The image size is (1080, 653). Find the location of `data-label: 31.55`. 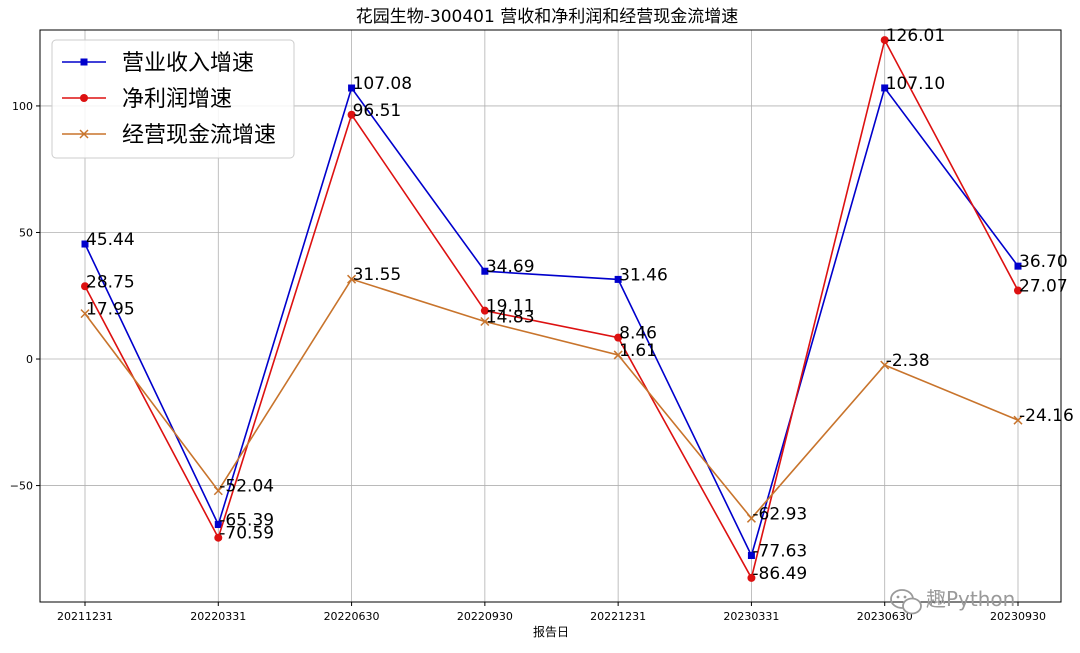

data-label: 31.55 is located at coordinates (377, 275).